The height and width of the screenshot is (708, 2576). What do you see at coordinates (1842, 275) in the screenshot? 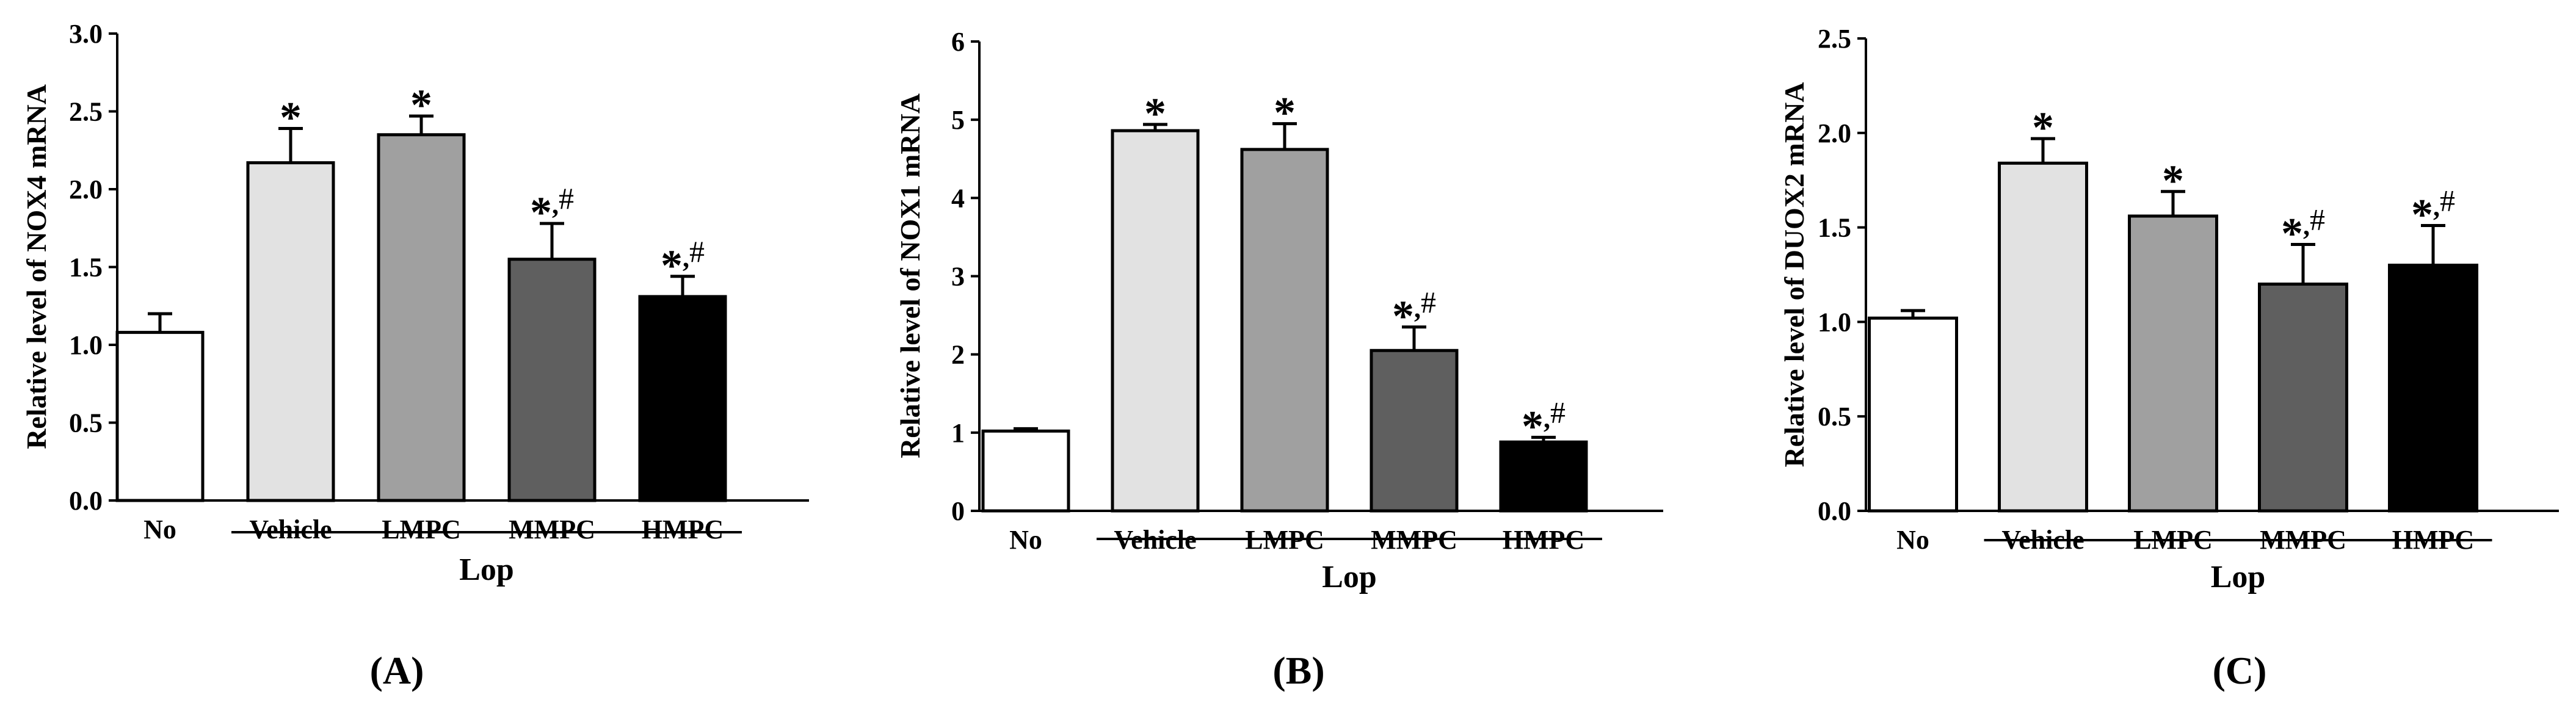
I see `y-ticks: 0.0 0.5 1.0 1.5 2.0 2.5` at bounding box center [1842, 275].